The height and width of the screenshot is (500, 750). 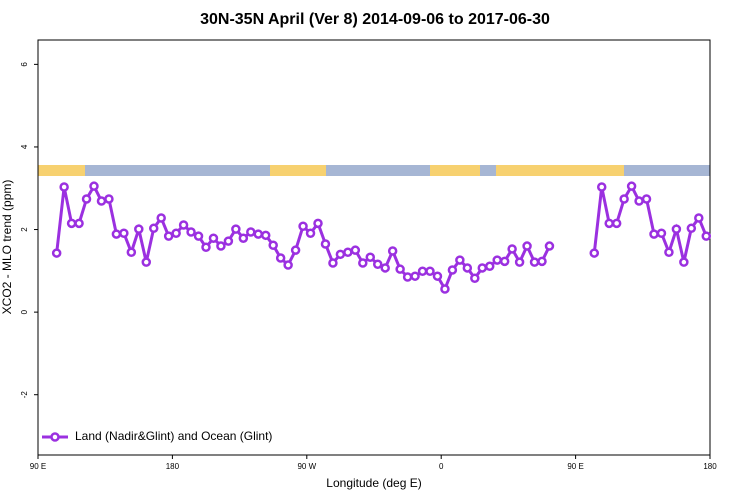 What do you see at coordinates (24, 311) in the screenshot?
I see `y-tick-label: 0` at bounding box center [24, 311].